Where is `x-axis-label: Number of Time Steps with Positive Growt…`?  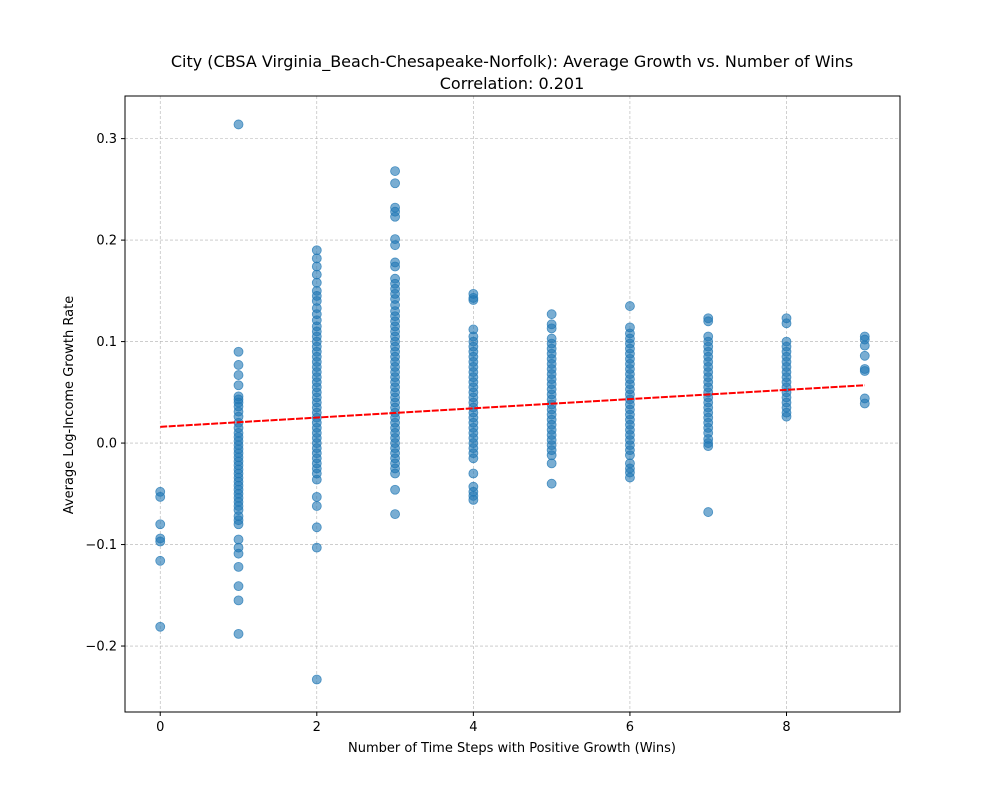 x-axis-label: Number of Time Steps with Positive Growt… is located at coordinates (512, 748).